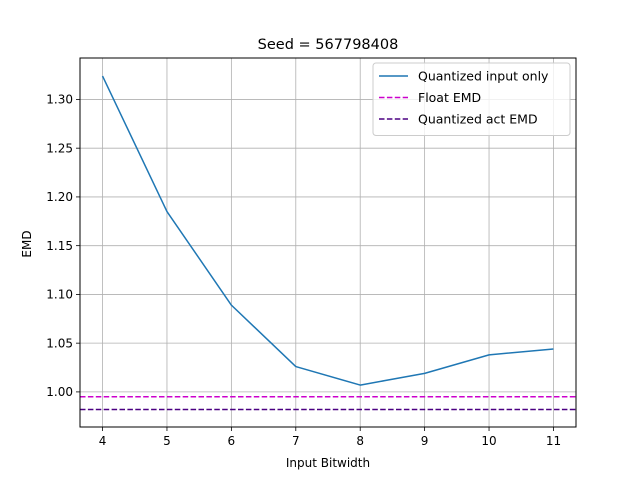  I want to click on x-tick-label: 10, so click(488, 441).